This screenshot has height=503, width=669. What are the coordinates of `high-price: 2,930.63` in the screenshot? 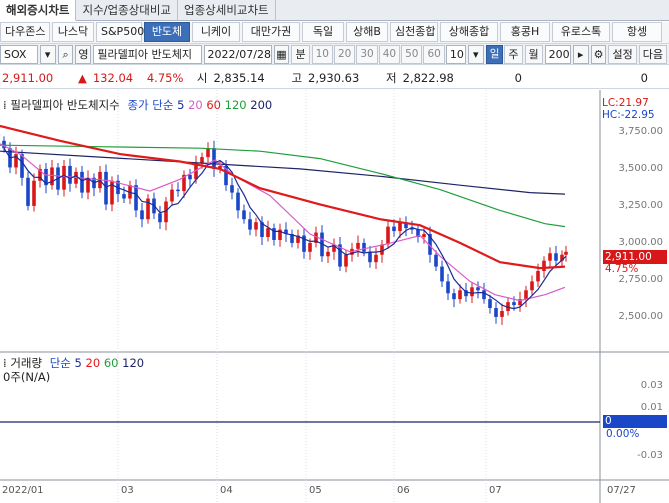 It's located at (334, 77).